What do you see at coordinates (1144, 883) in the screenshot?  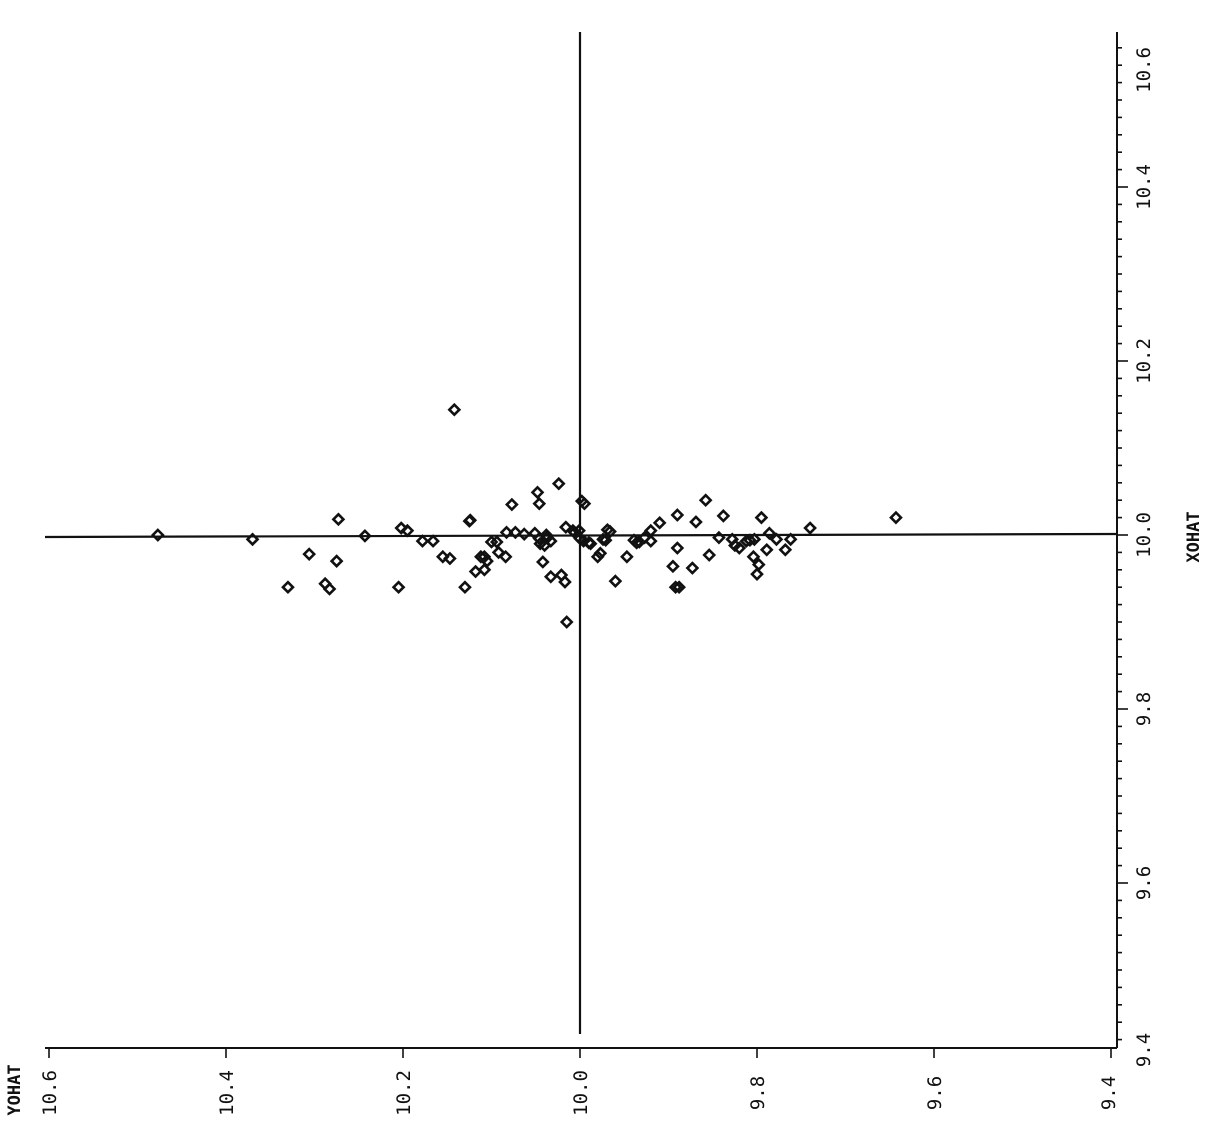 I see `x-tick-label: 9.6` at bounding box center [1144, 883].